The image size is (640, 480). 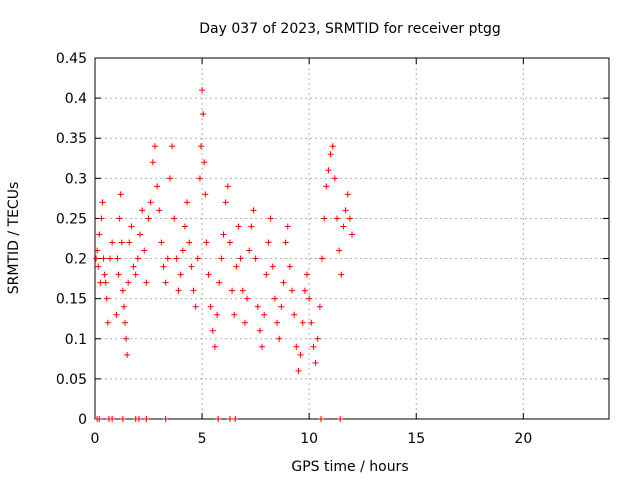 I want to click on x-tick-label: 20, so click(x=523, y=439).